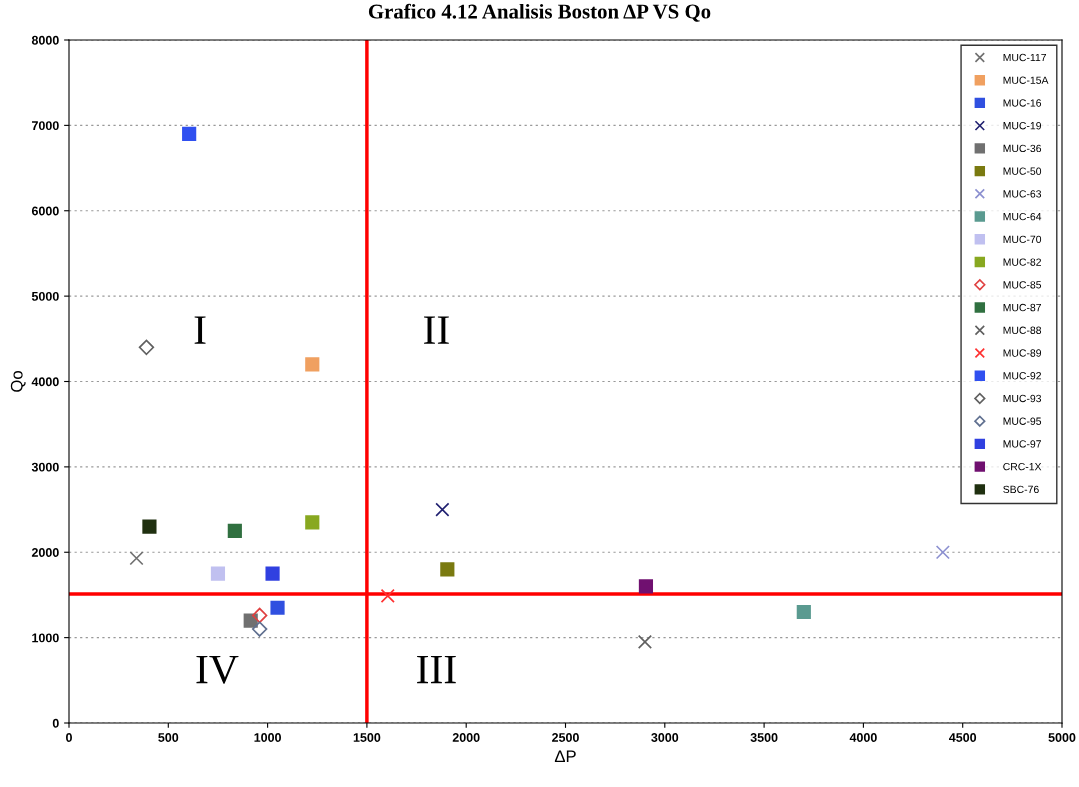 This screenshot has height=787, width=1079. Describe the element at coordinates (1022, 171) in the screenshot. I see `legend-label: MUC-50` at that location.